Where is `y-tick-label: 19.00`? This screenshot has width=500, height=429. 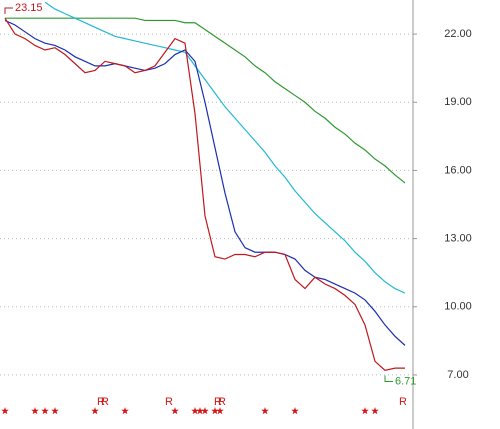 y-tick-label: 19.00 is located at coordinates (458, 102).